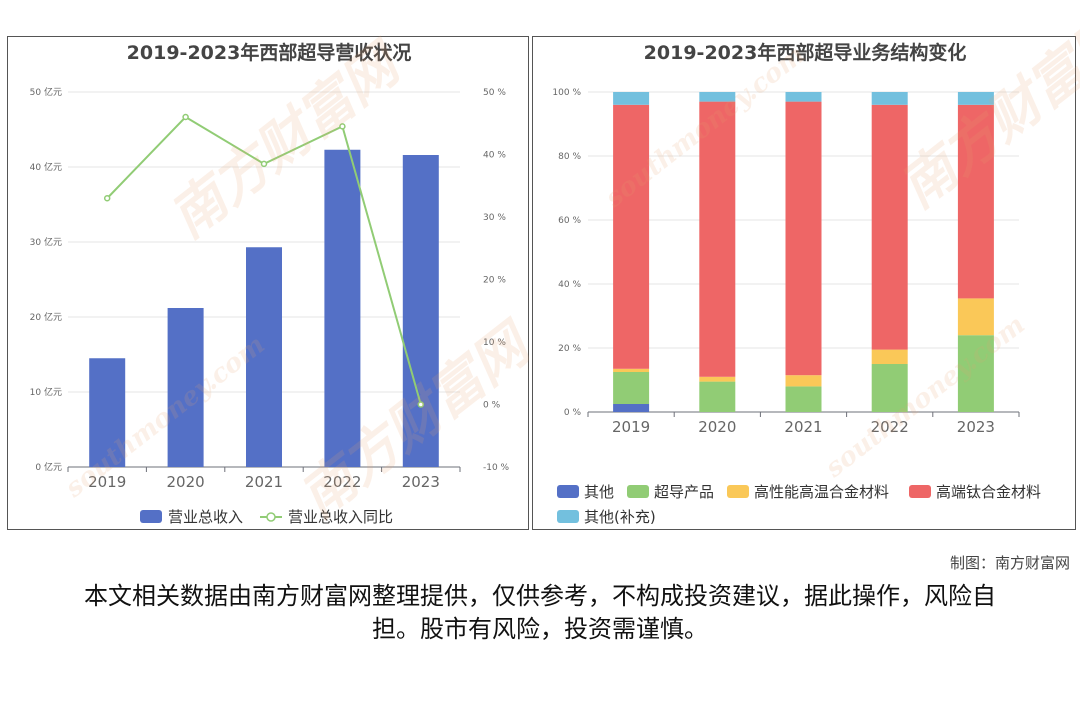 The width and height of the screenshot is (1080, 720). I want to click on y-left-tick-label: 50 亿元, so click(46, 92).